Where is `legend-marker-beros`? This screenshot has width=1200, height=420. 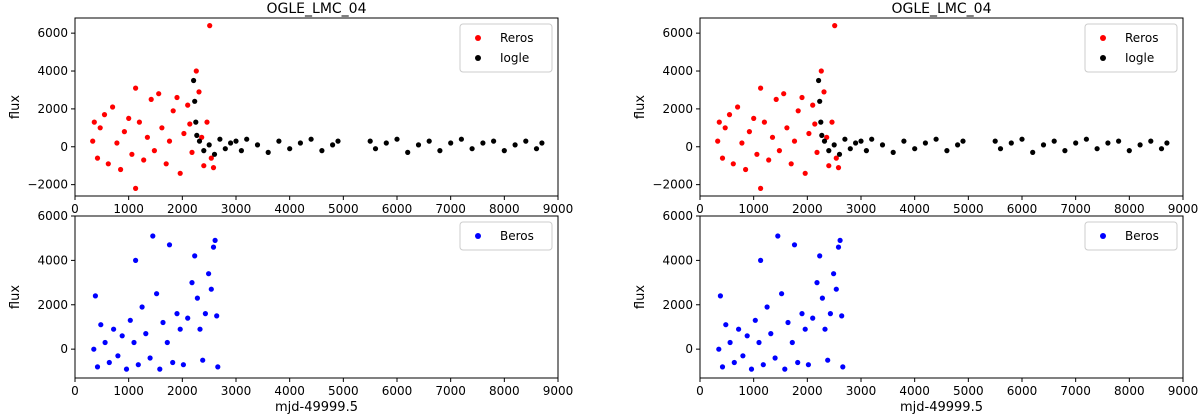
legend-marker-beros is located at coordinates (1103, 236).